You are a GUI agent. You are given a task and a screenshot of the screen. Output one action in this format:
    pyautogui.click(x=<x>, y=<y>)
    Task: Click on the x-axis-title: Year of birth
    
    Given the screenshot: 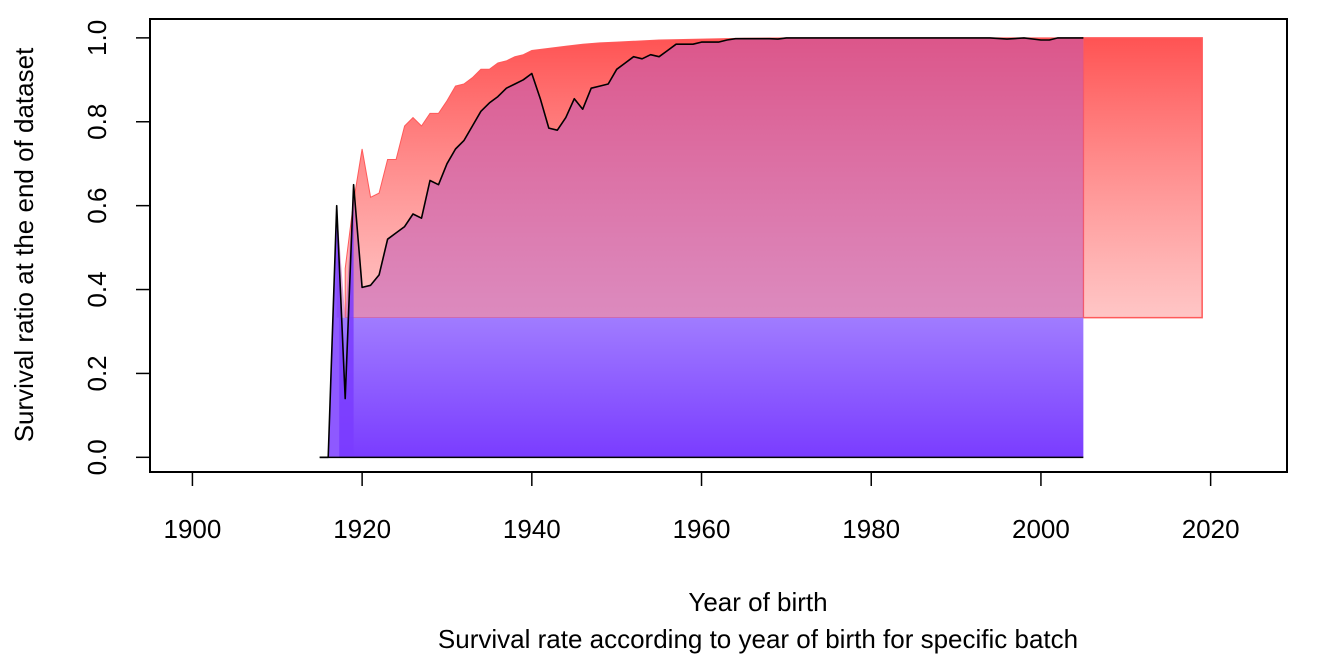 What is the action you would take?
    pyautogui.click(x=757, y=602)
    